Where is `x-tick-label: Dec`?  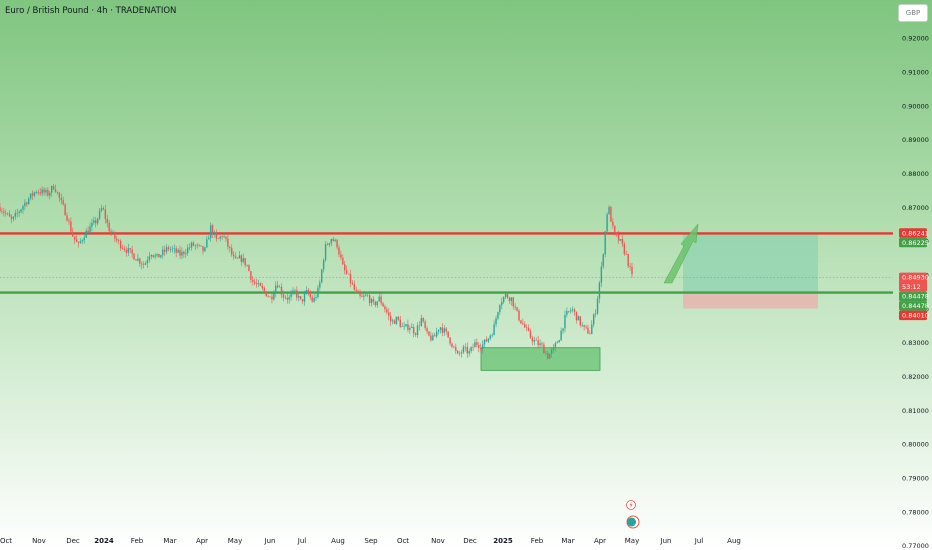 x-tick-label: Dec is located at coordinates (73, 541).